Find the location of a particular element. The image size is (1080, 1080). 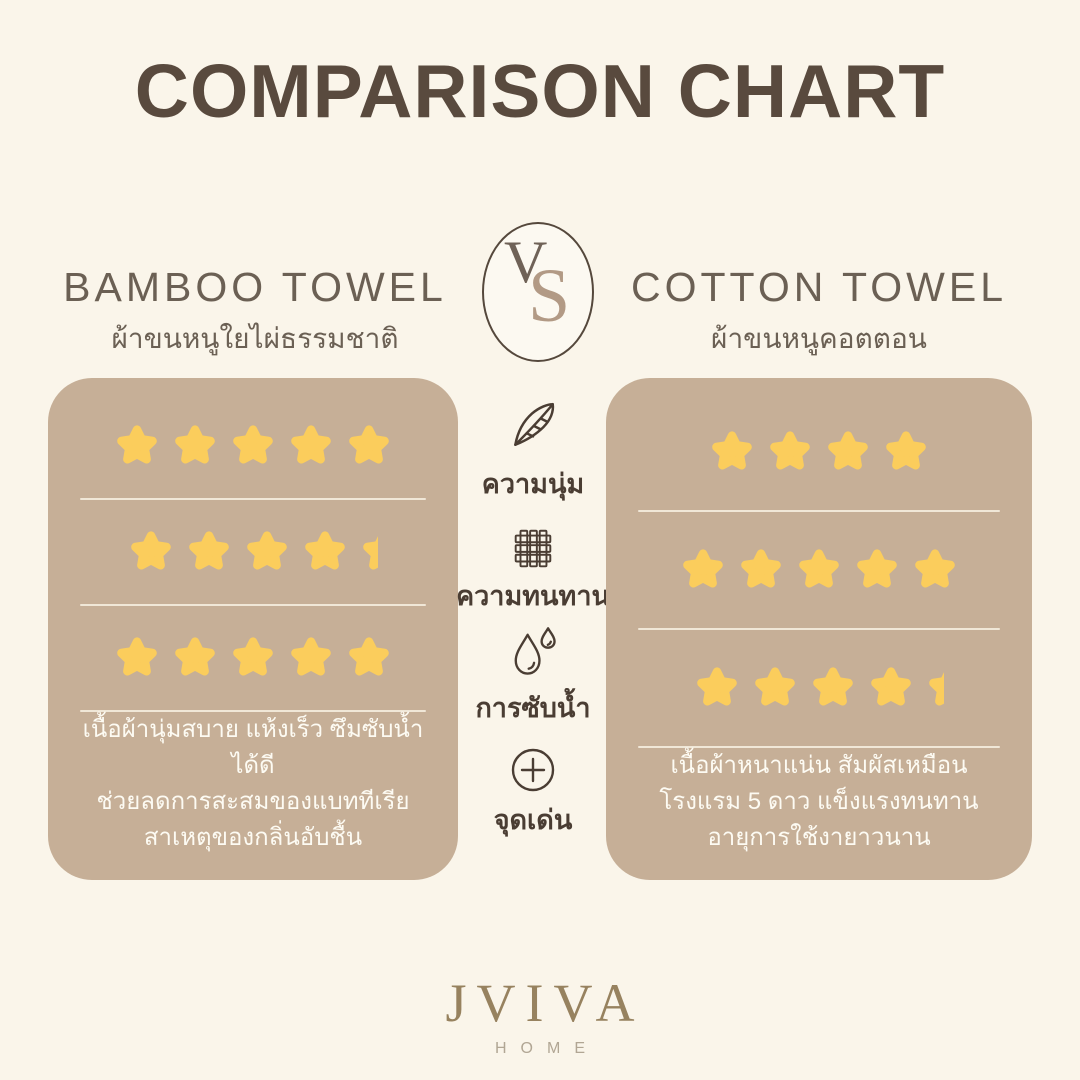

right-product-header: COTTON TOWEL ผ้าขนหนูคอตตอน is located at coordinates (819, 312).